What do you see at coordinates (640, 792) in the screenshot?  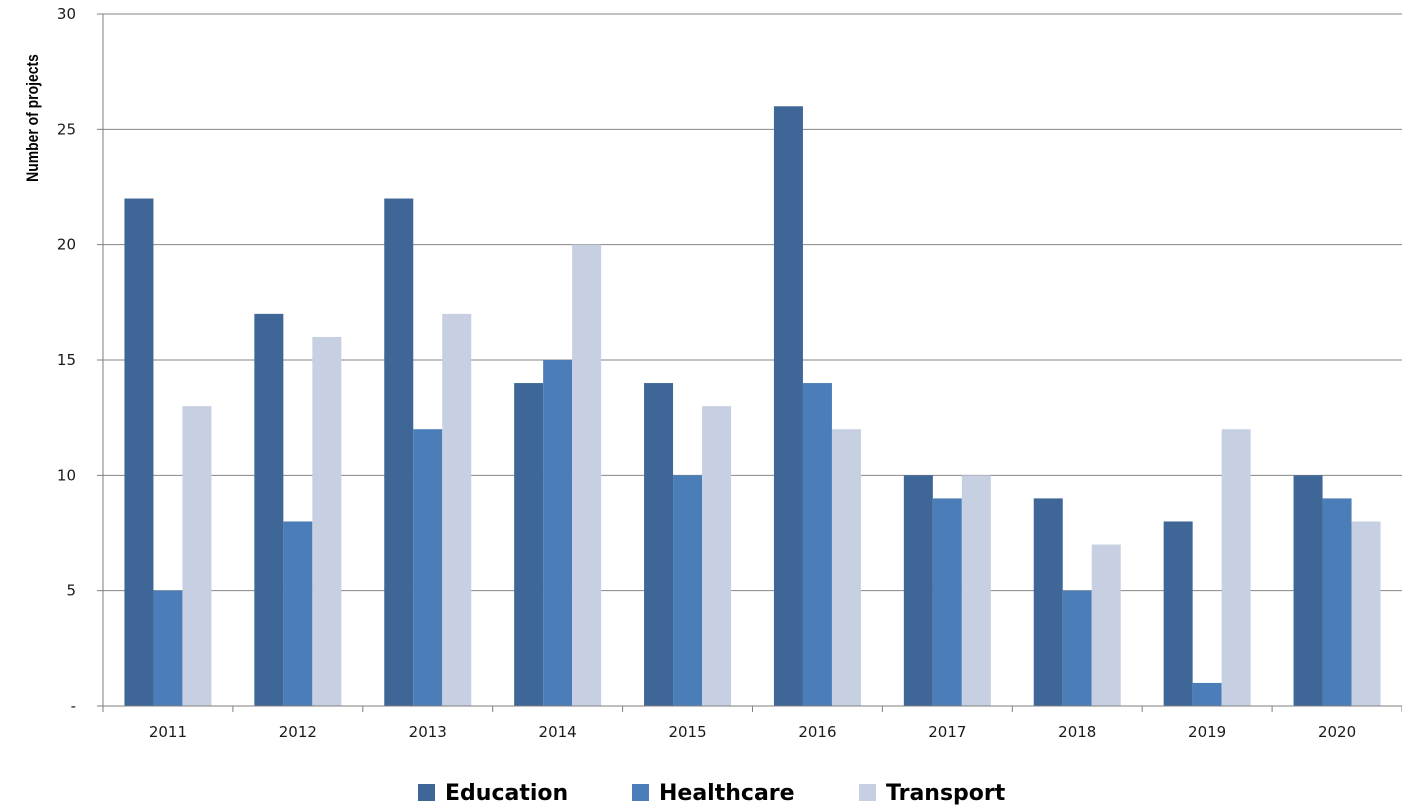 I see `legend-swatch-healthcare` at bounding box center [640, 792].